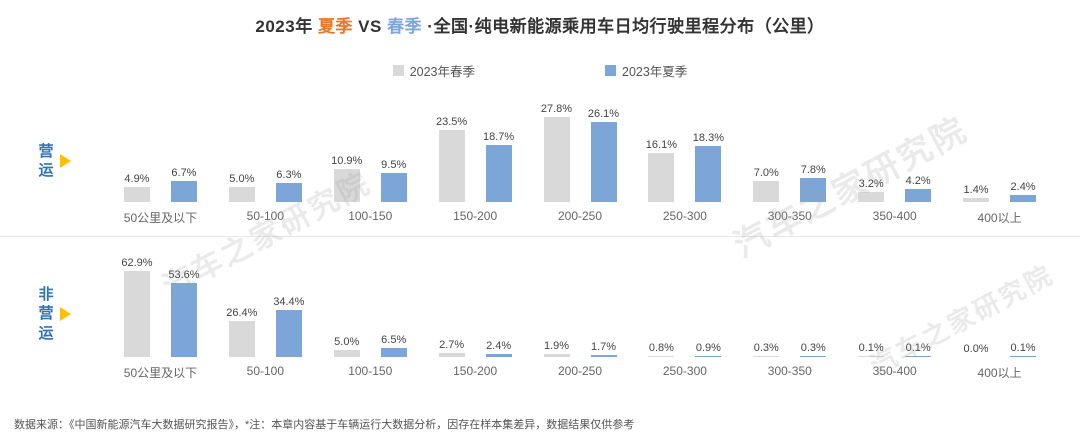  What do you see at coordinates (999, 161) in the screenshot?
I see `bar-group: 1.4% 2.4% 400以上` at bounding box center [999, 161].